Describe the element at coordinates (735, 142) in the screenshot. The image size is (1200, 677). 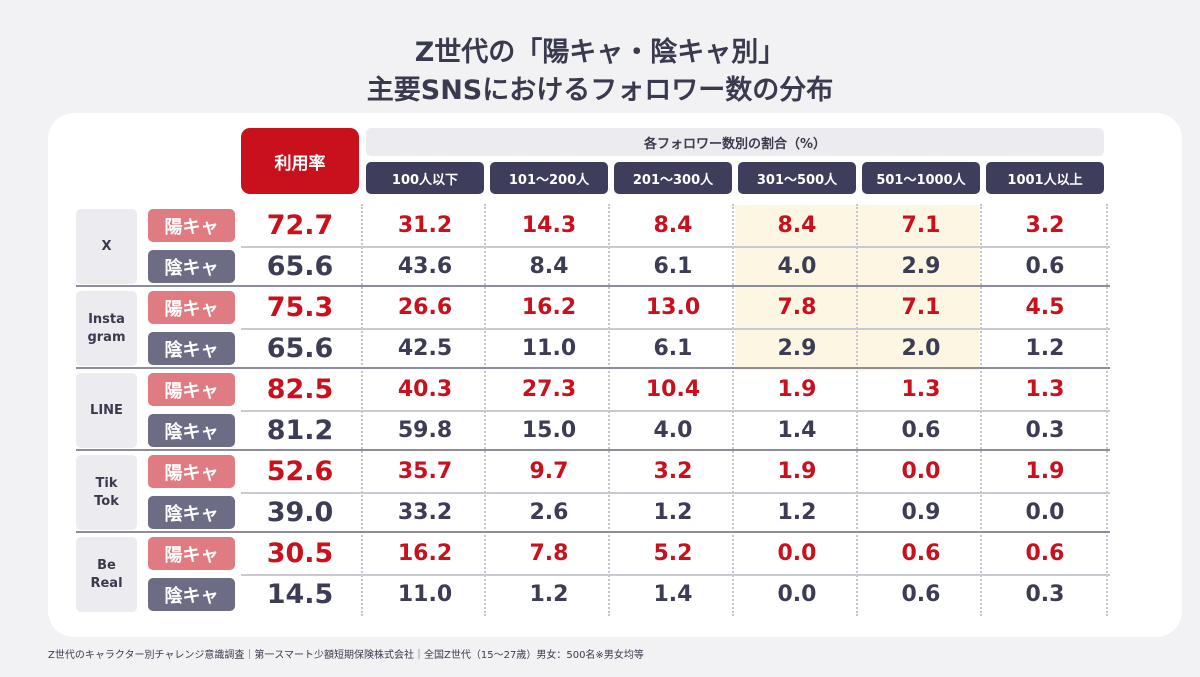
I see `share-group-header: 各フォロワー数別の割合（%）` at that location.